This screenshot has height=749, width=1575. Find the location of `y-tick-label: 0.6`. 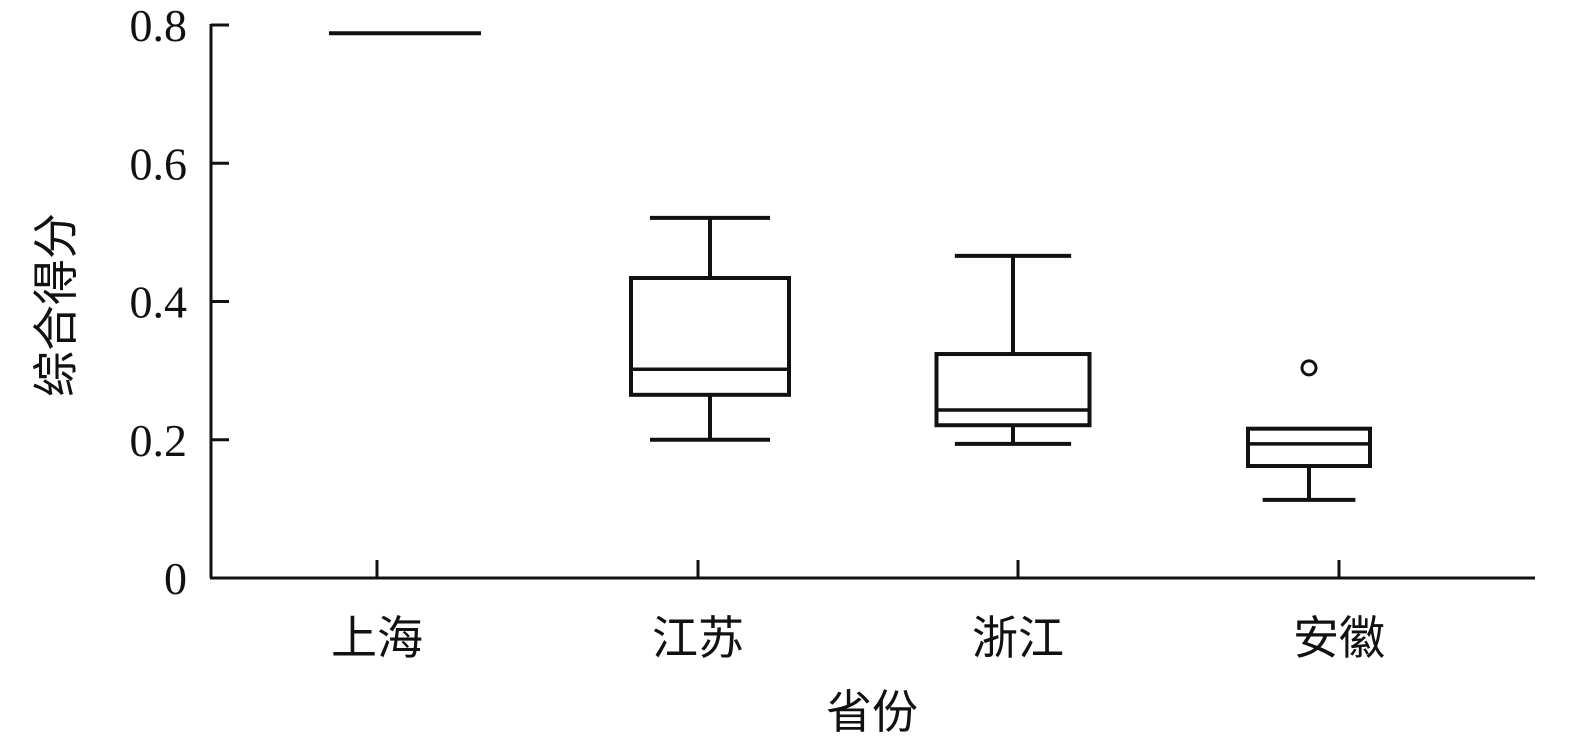

y-tick-label: 0.6 is located at coordinates (159, 163).